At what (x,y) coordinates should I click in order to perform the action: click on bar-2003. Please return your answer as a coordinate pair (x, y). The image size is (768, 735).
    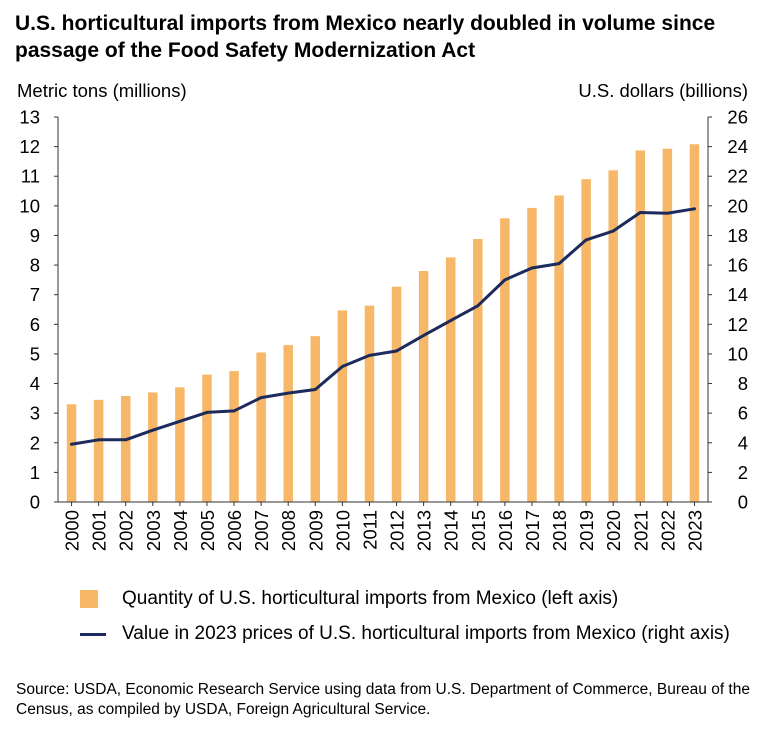
    Looking at the image, I should click on (153, 447).